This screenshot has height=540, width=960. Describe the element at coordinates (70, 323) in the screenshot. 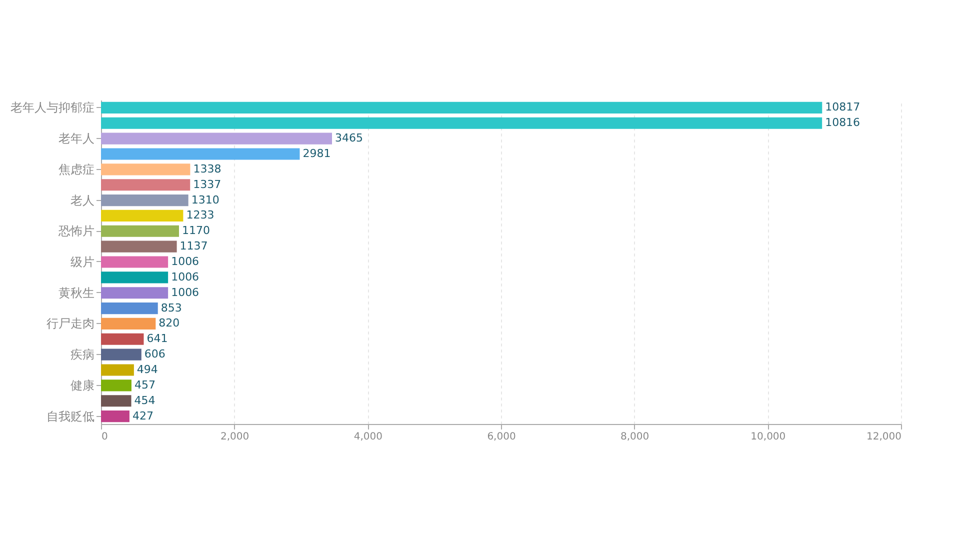

I see `y-tick-label: 行尸走肉` at that location.